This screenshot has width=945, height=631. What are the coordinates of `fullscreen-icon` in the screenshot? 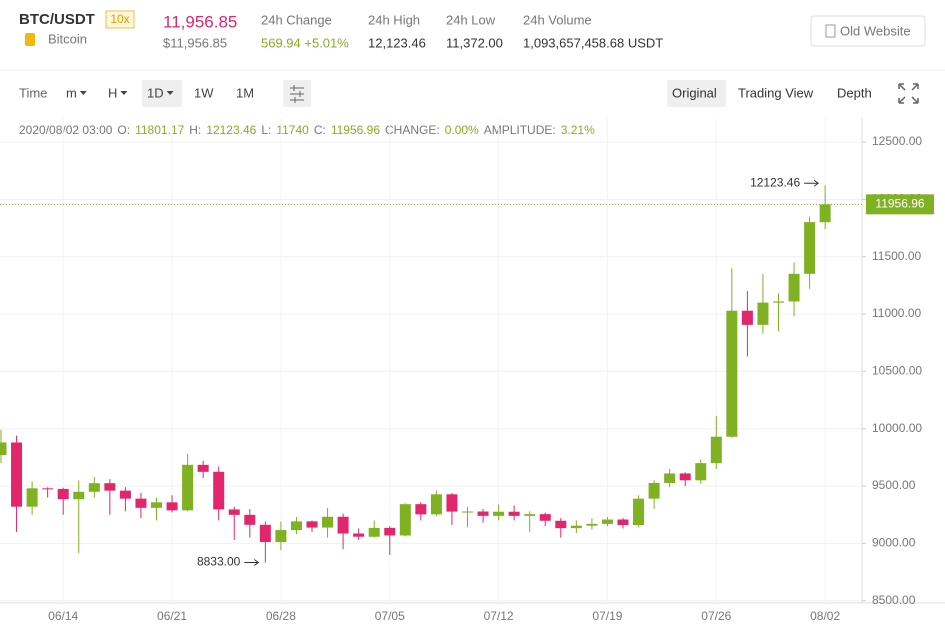 It's located at (908, 93).